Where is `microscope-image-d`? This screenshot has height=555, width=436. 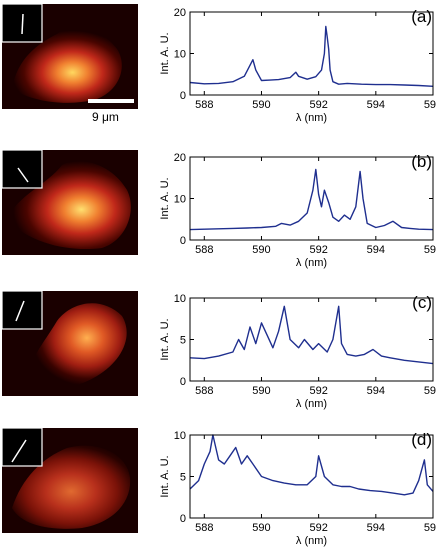 microscope-image-d is located at coordinates (70, 480).